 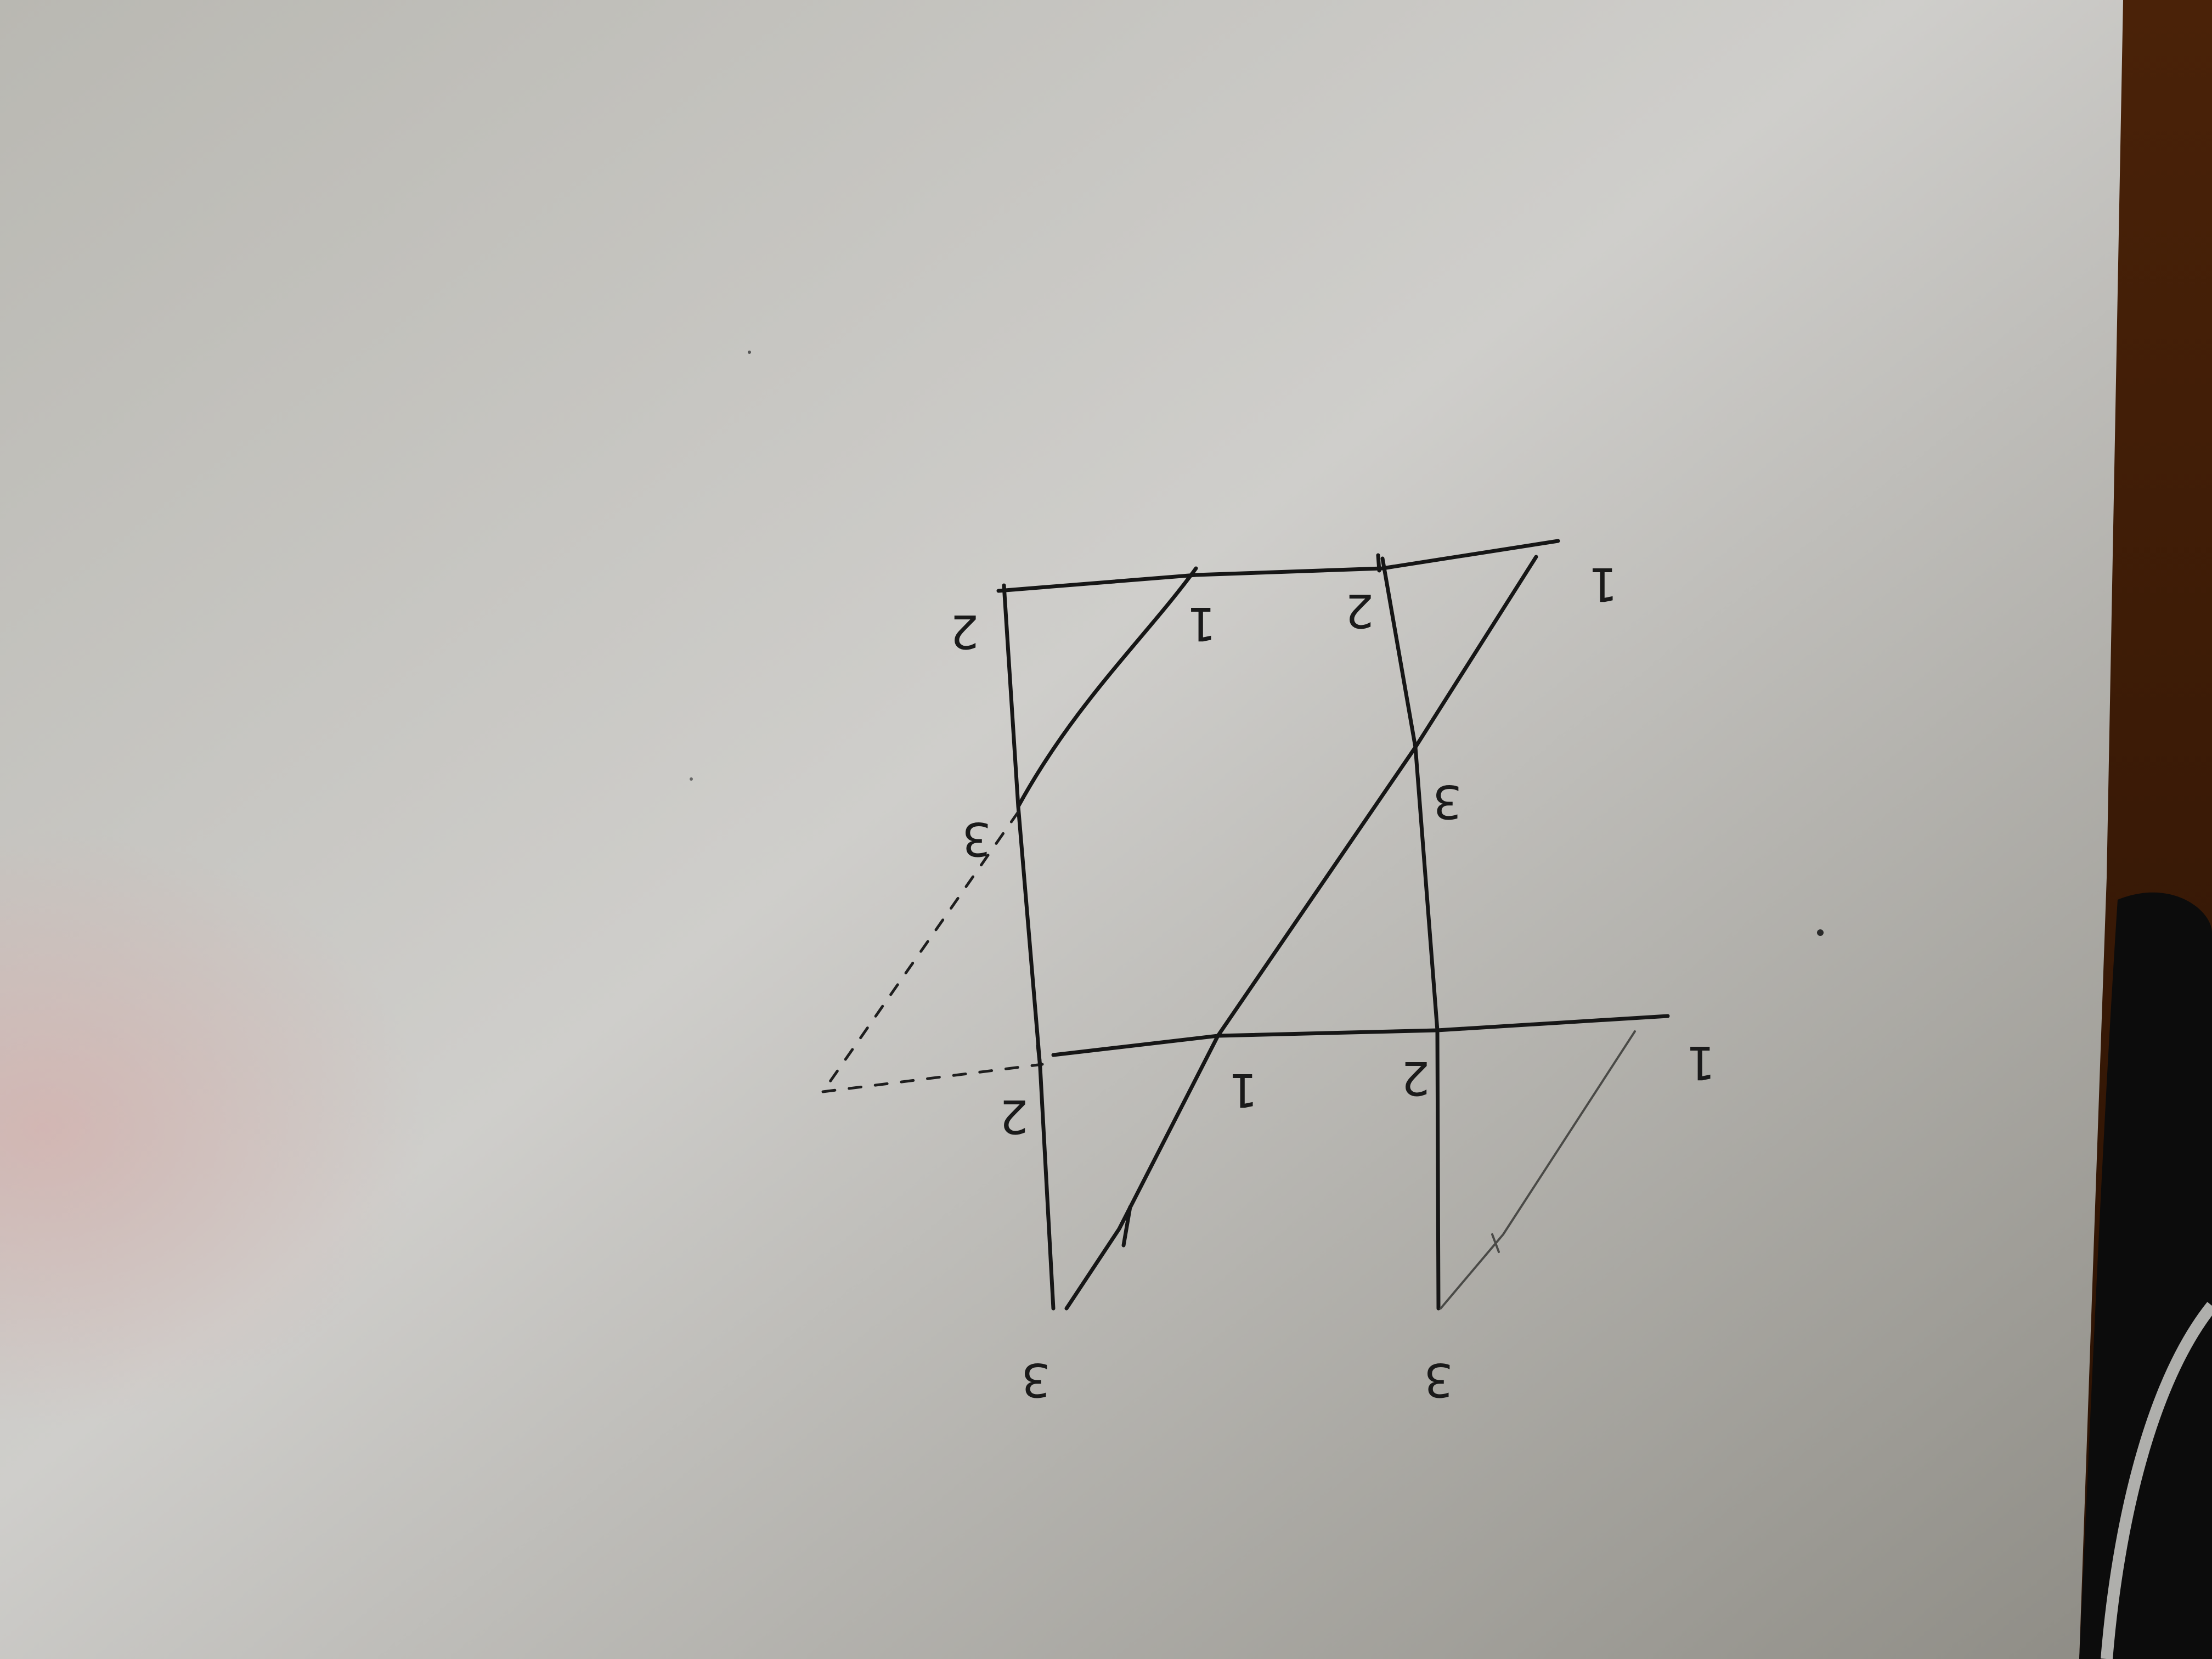 I want to click on dark-object, so click(x=2145, y=1276).